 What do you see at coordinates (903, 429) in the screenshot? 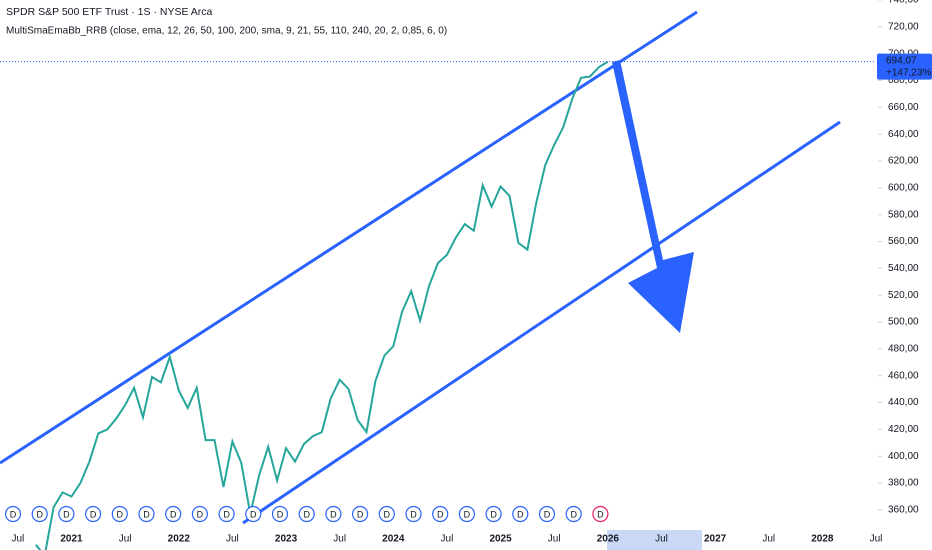
I see `y-tick-label: 420,00` at bounding box center [903, 429].